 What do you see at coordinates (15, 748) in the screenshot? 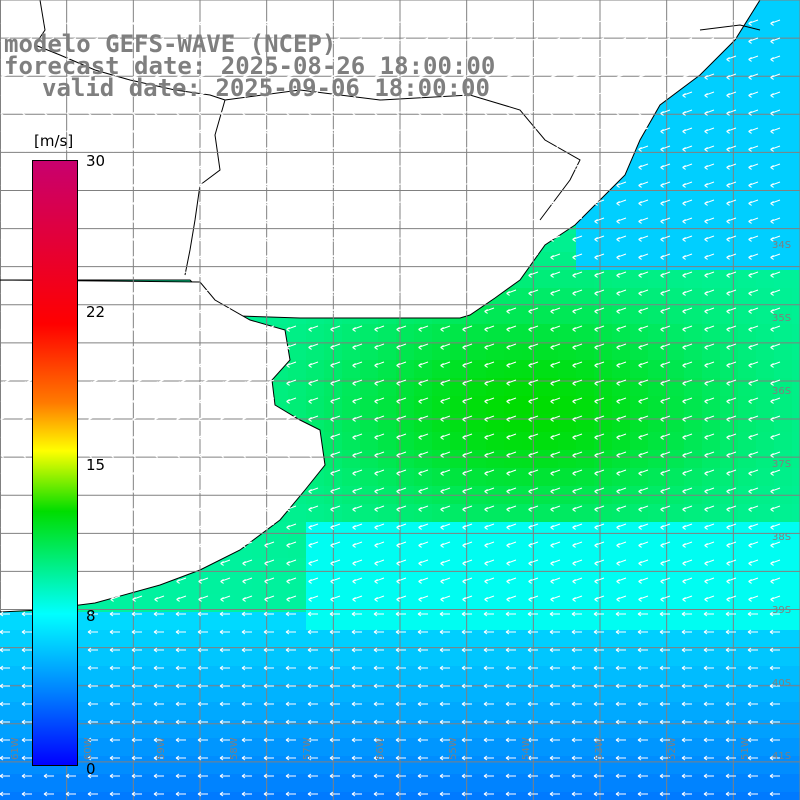
I see `lon-label: 61W` at bounding box center [15, 748].